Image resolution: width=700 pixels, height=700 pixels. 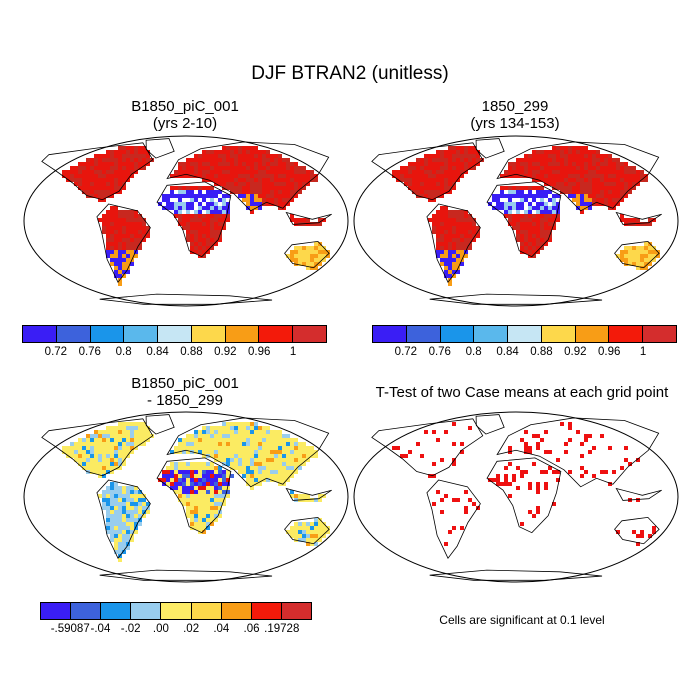 I want to click on coastline-australia, so click(x=307, y=254).